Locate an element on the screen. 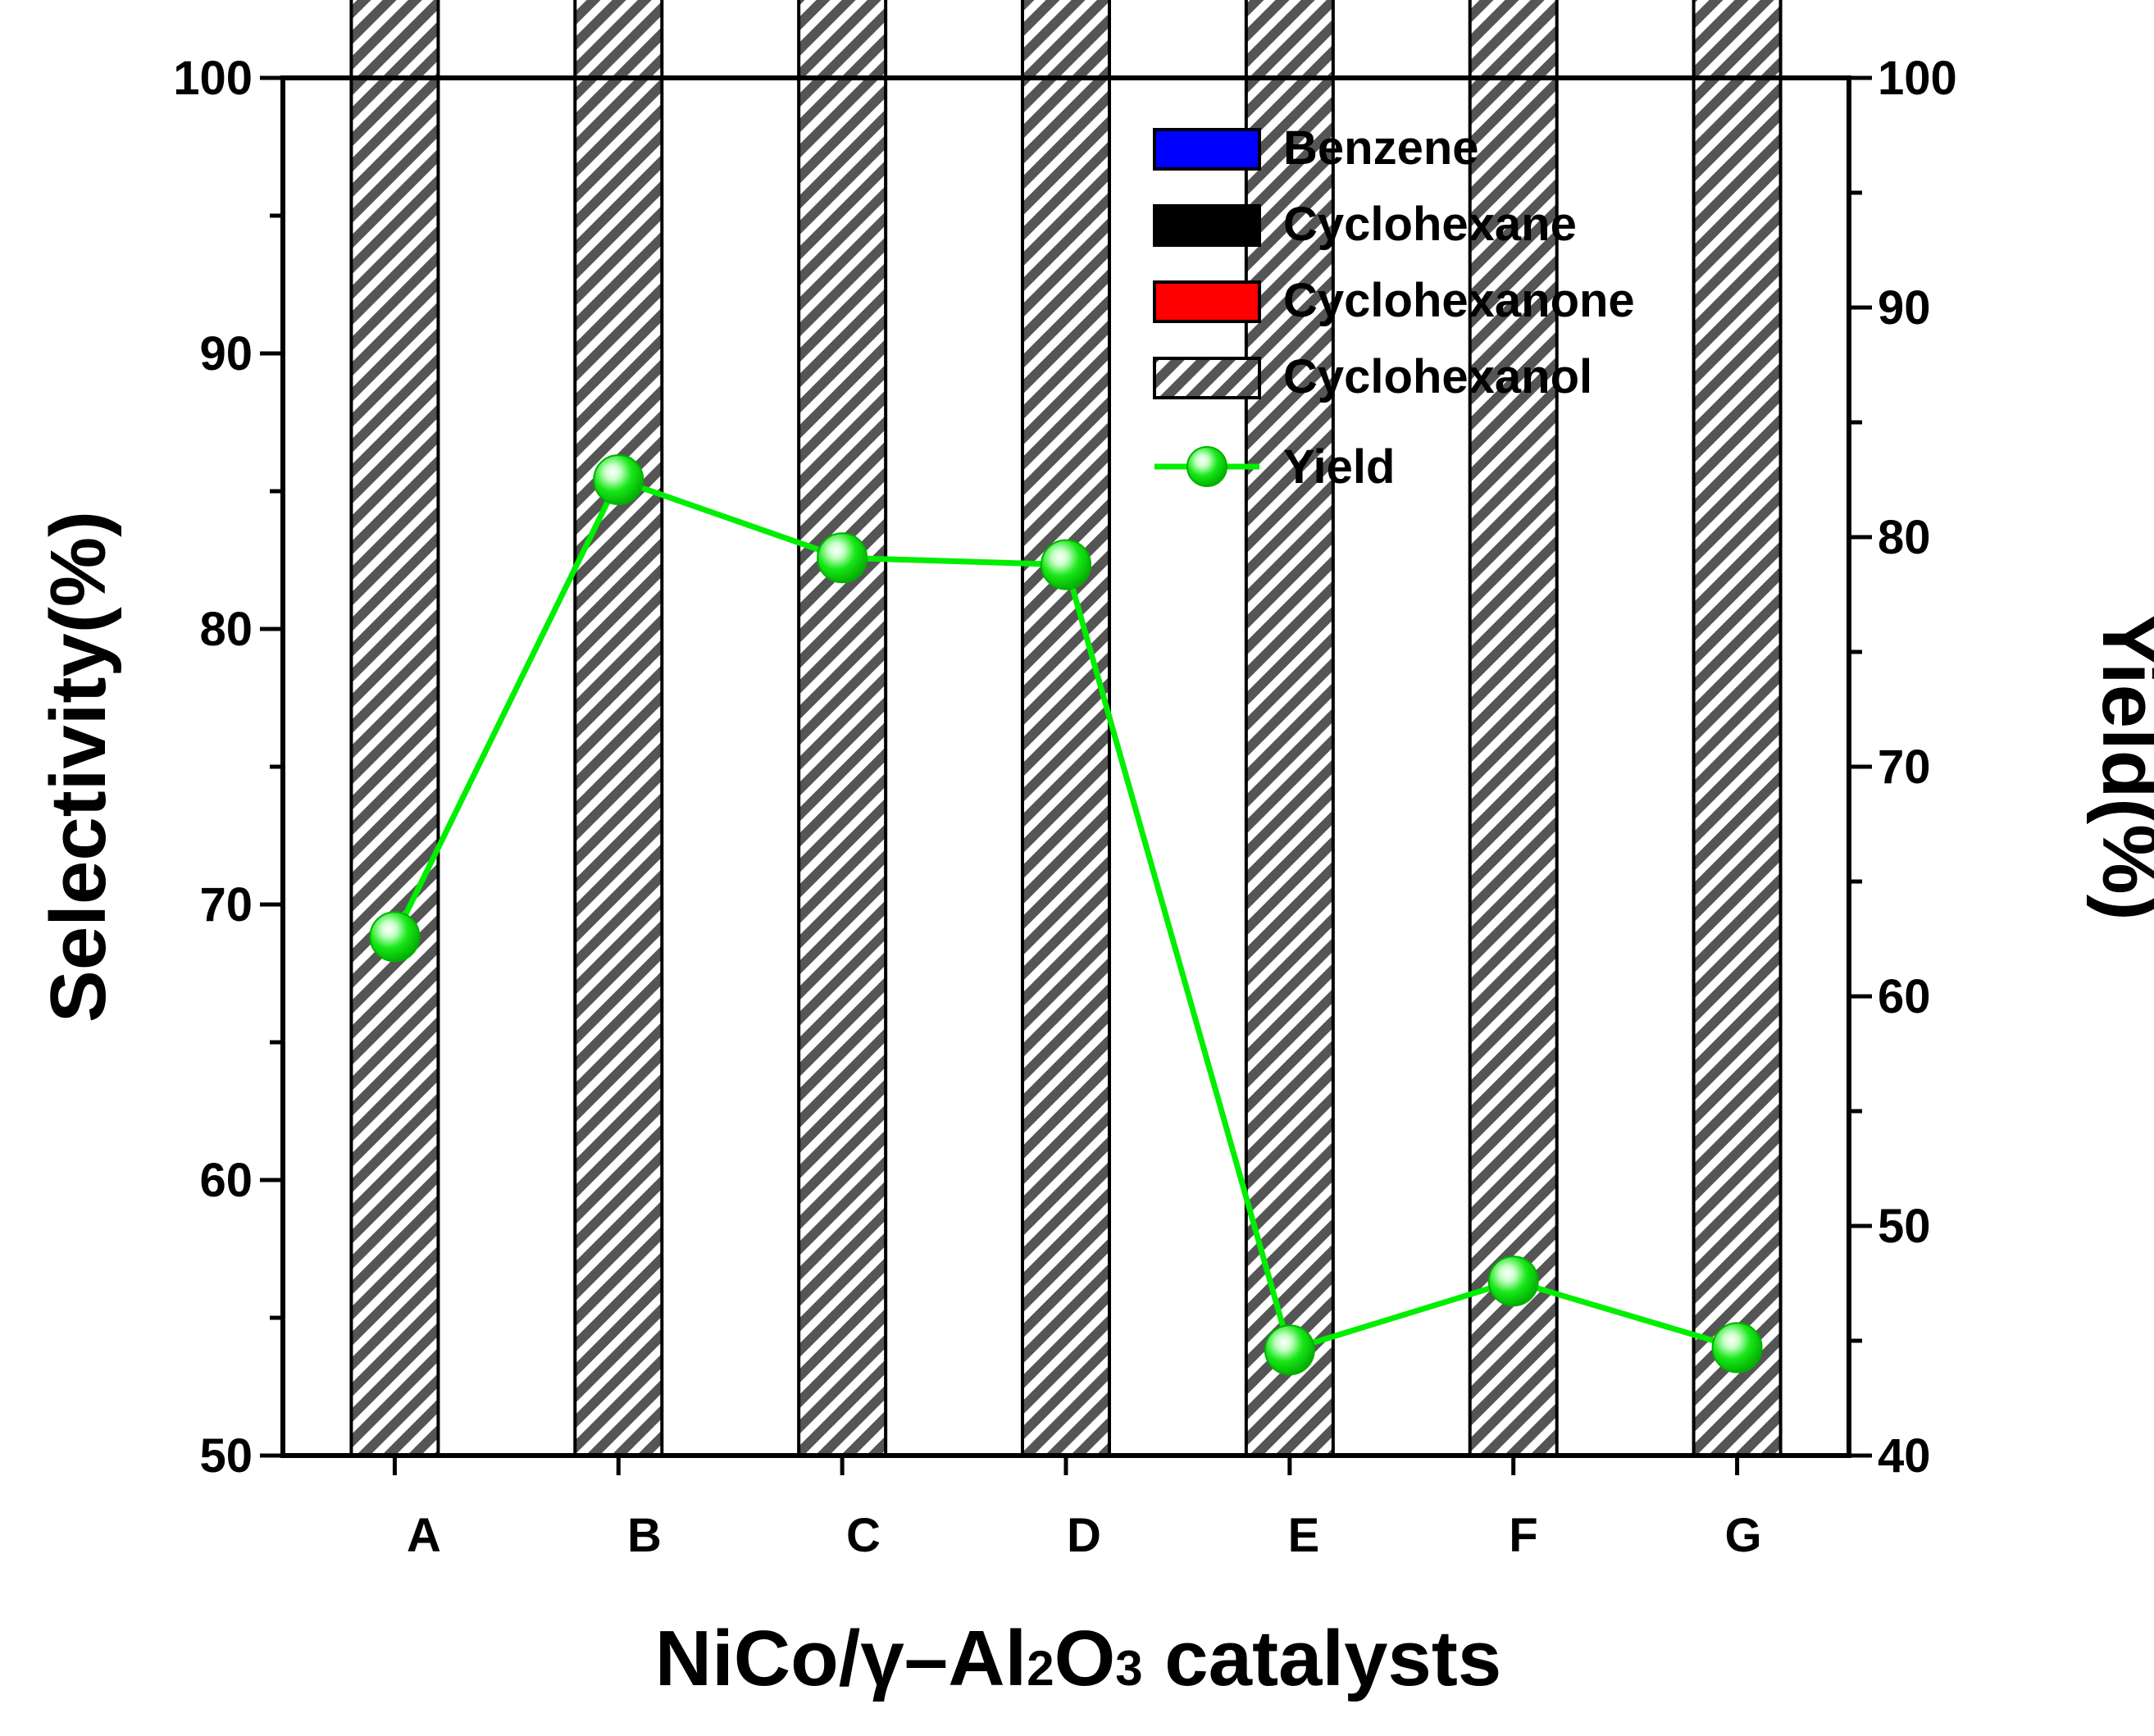 The image size is (2154, 1736). legend-swatch-benzene is located at coordinates (1207, 149).